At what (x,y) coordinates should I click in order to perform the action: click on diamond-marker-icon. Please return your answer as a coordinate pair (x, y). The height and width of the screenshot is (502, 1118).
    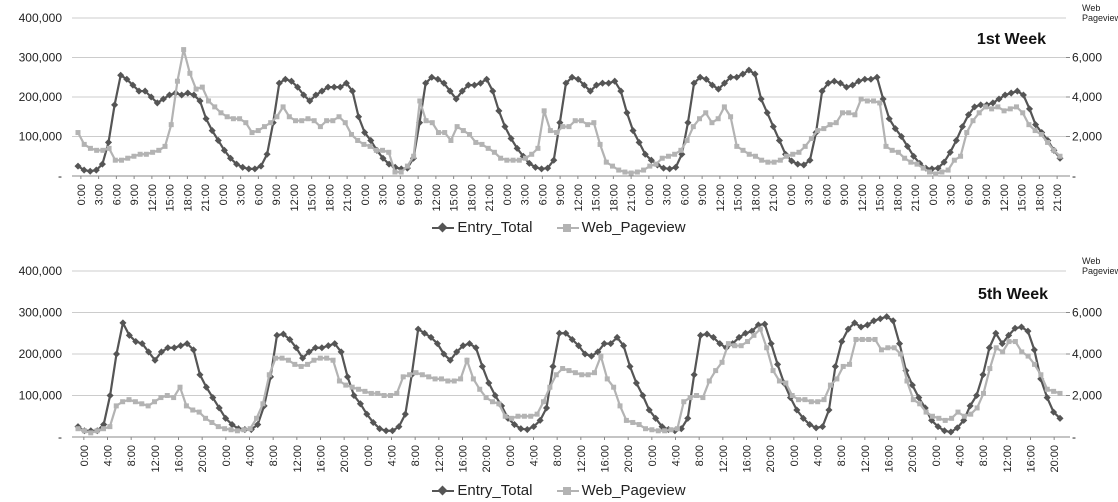
    Looking at the image, I should click on (443, 228).